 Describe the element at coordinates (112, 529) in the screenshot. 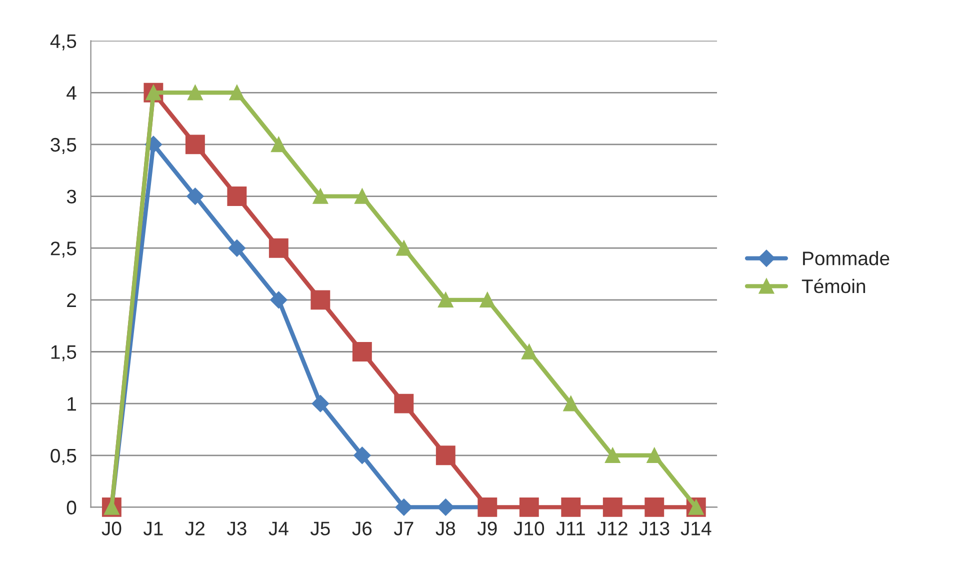

I see `x-tick-label: J0` at that location.